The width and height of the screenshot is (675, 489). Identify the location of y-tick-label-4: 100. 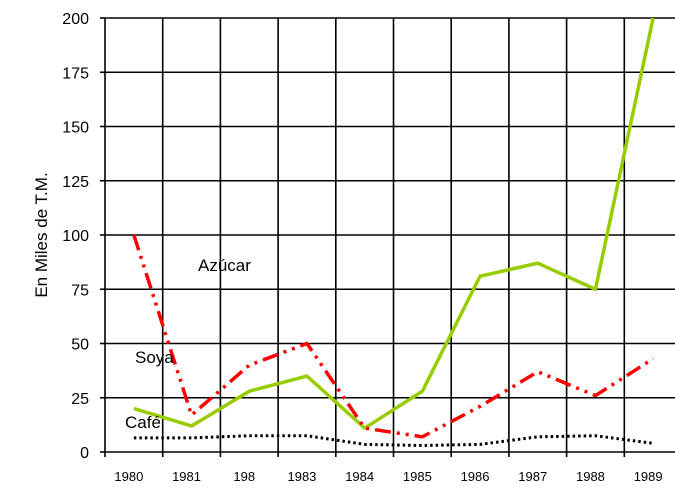
(75, 236).